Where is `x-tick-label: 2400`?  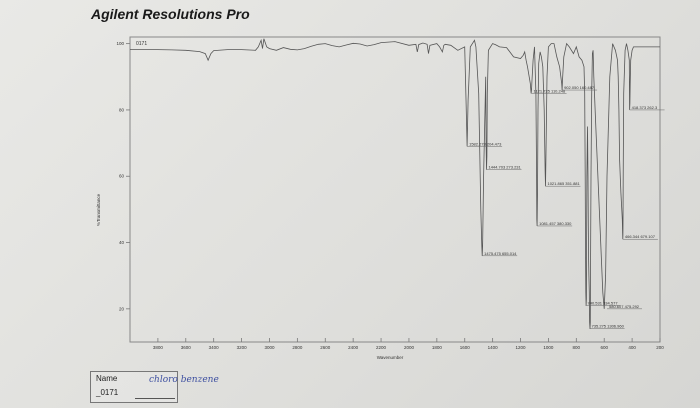 x-tick-label: 2400 is located at coordinates (353, 347).